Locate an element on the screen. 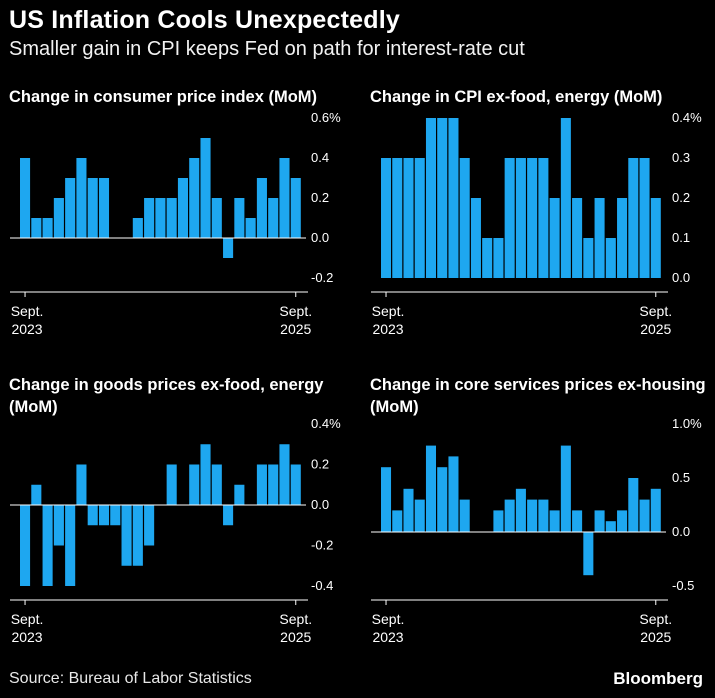  y-tick-label: 0.4 is located at coordinates (320, 157).